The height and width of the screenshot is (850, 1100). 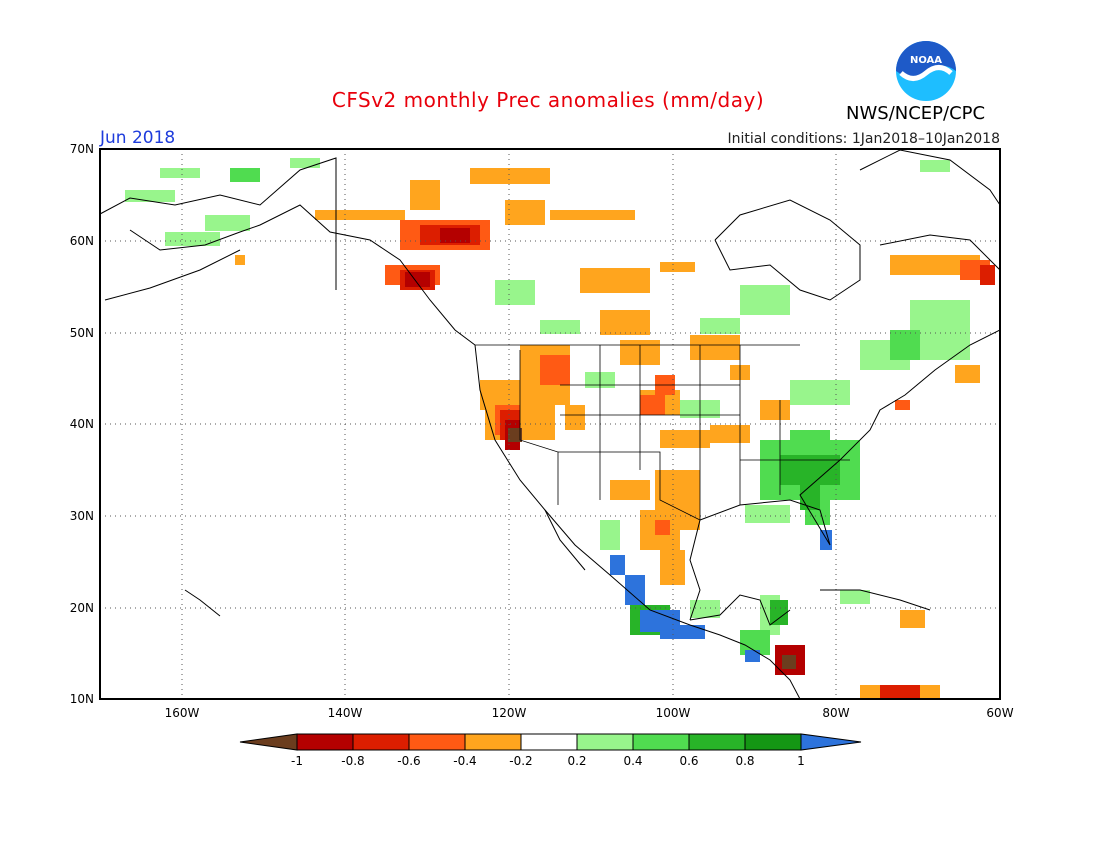 What do you see at coordinates (509, 713) in the screenshot?
I see `lon-label: 120W` at bounding box center [509, 713].